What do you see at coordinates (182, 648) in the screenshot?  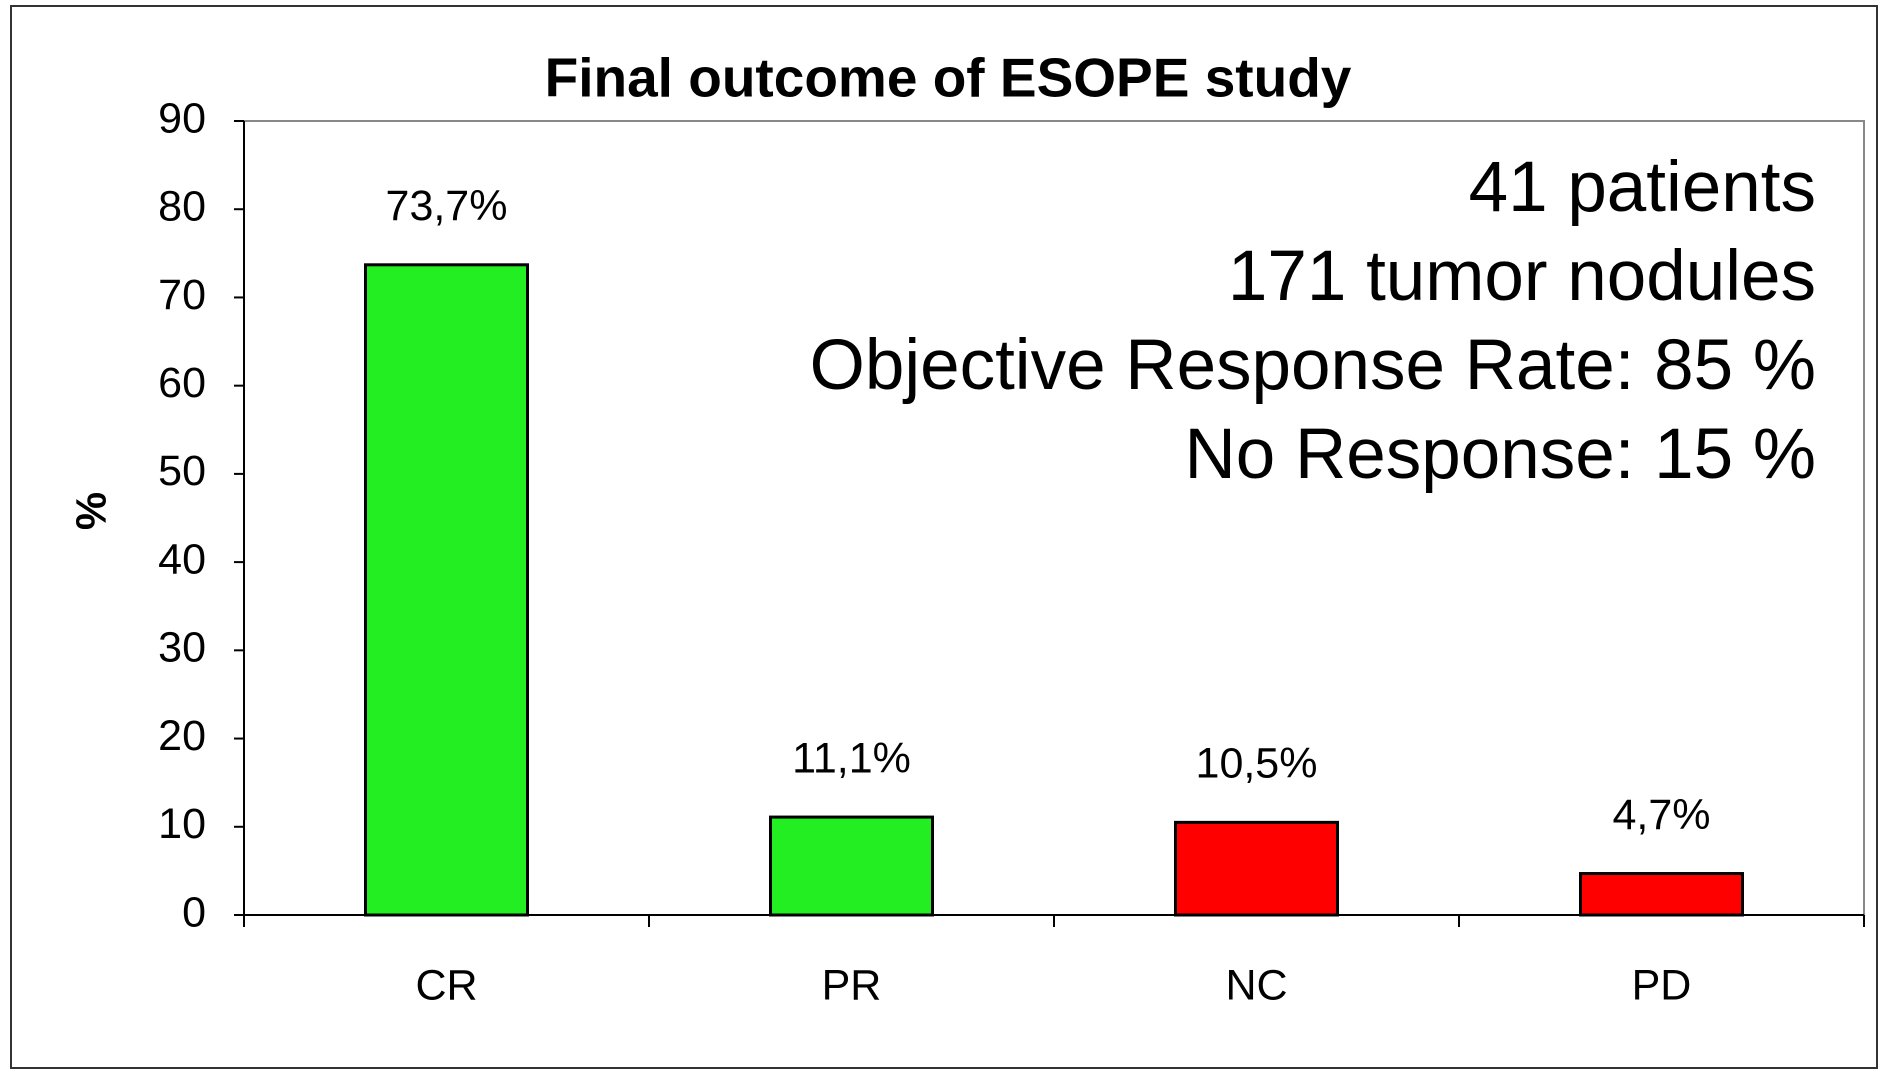 I see `y-tick-label: 30` at bounding box center [182, 648].